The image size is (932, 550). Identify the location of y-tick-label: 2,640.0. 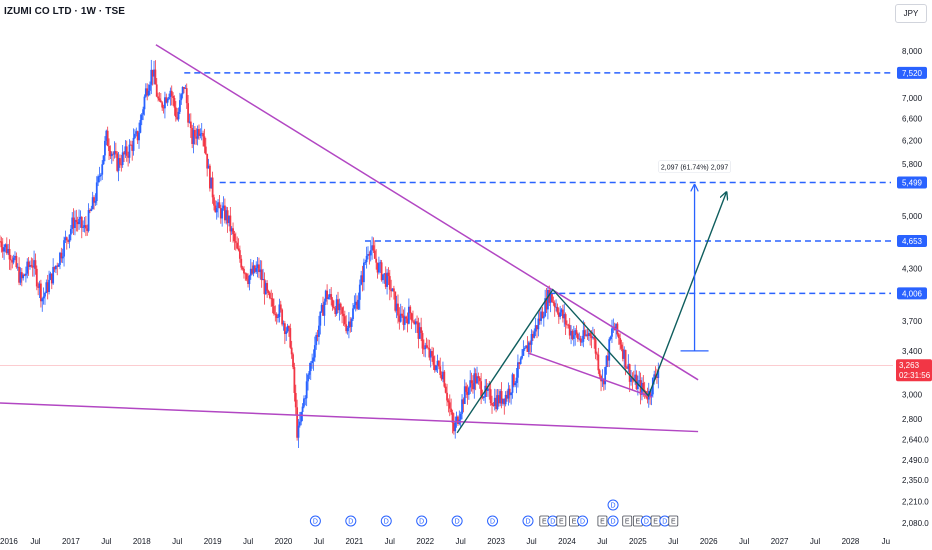
(915, 439).